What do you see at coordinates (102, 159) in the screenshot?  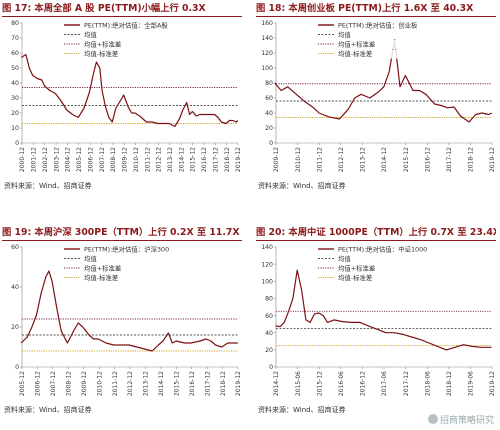 I see `x-tick-label: 2007-12` at bounding box center [102, 159].